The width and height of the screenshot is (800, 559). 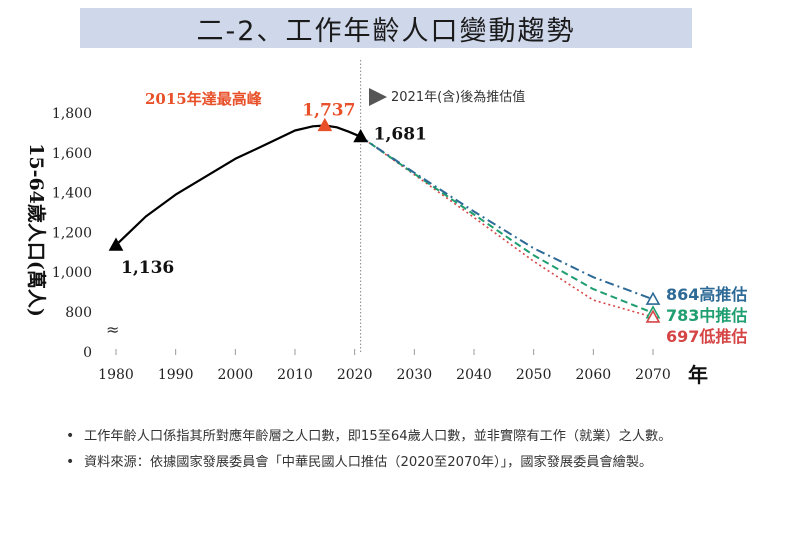 What do you see at coordinates (328, 111) in the screenshot?
I see `peak-value-label: 1,737` at bounding box center [328, 111].